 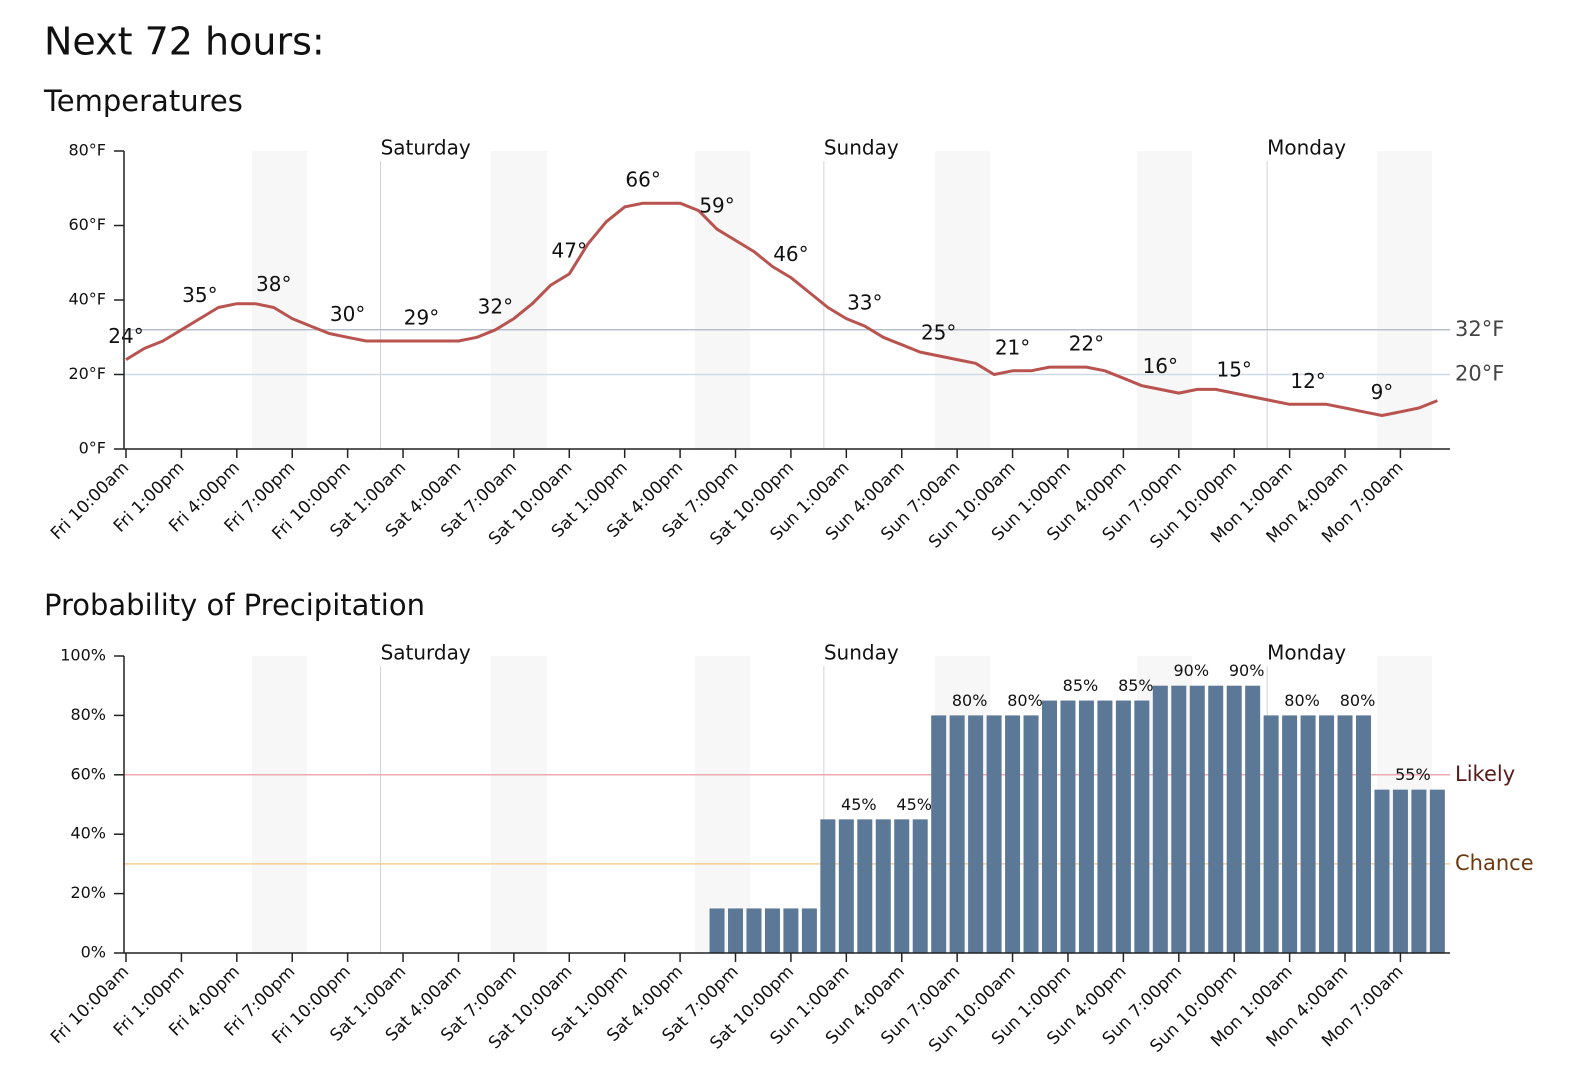 I want to click on data-label: 22°, so click(x=1086, y=344).